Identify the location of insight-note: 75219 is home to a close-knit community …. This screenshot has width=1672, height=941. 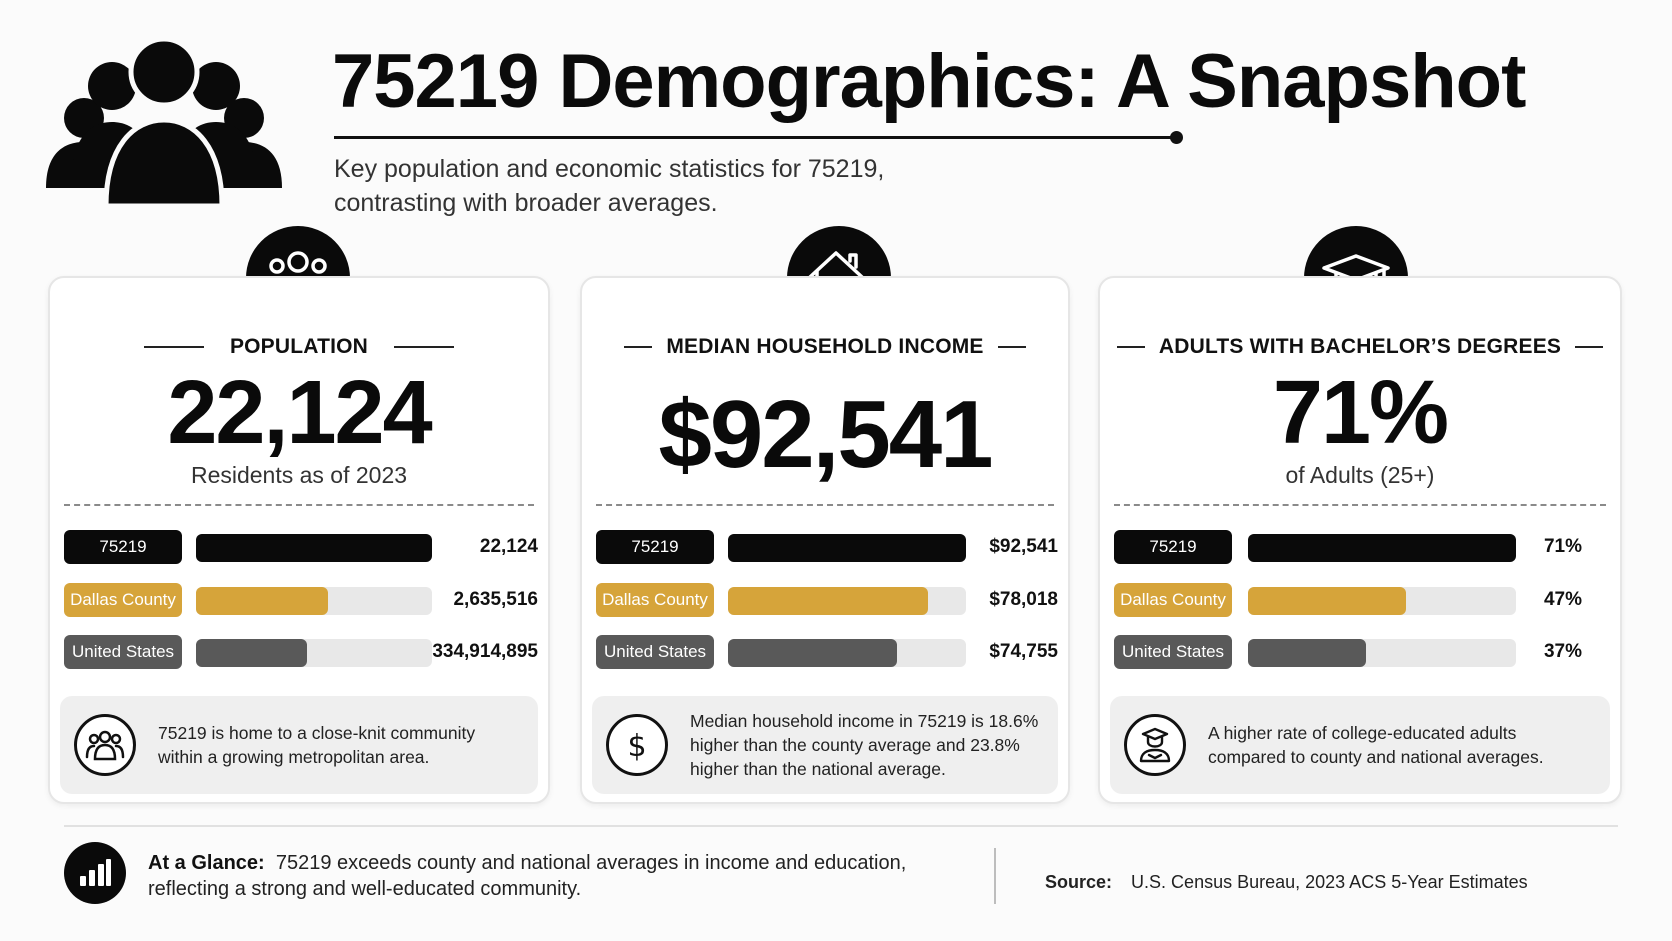
(299, 745).